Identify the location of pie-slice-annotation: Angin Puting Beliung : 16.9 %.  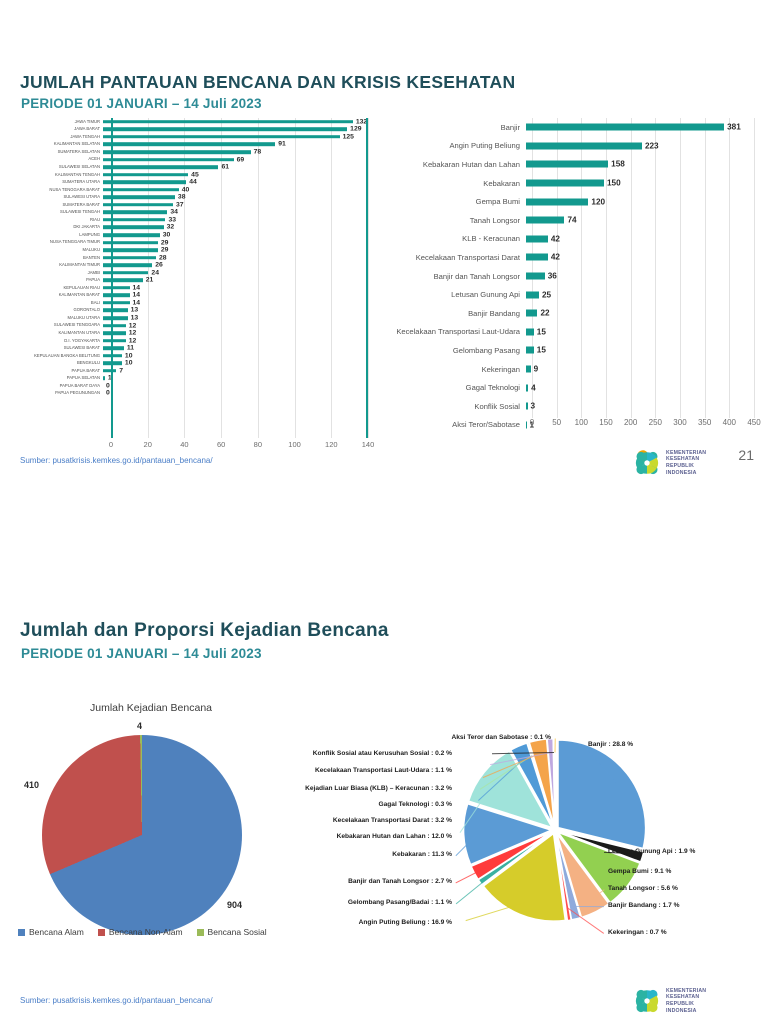
(405, 922).